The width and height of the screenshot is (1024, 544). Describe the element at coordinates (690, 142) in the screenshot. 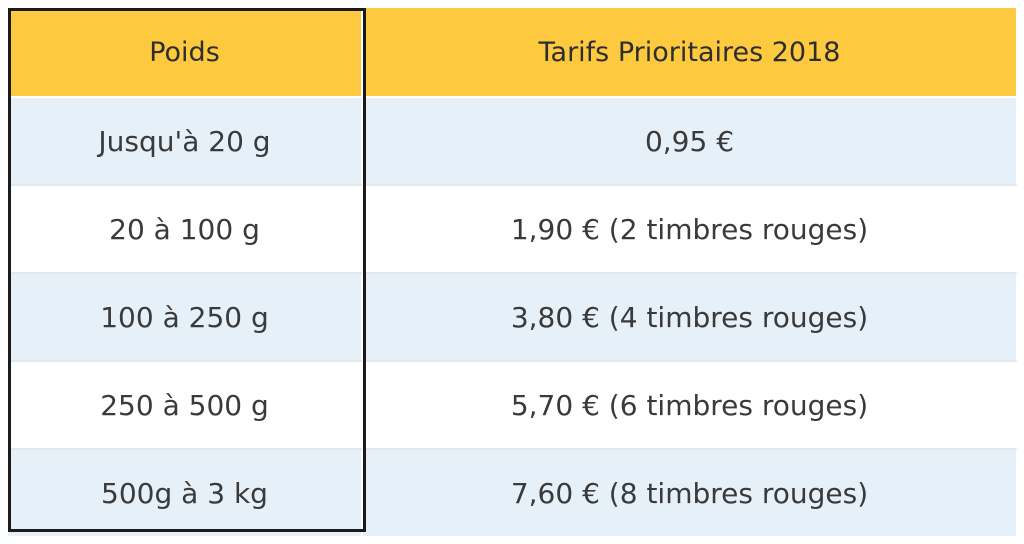

I see `price-cell: 0,95 €` at that location.